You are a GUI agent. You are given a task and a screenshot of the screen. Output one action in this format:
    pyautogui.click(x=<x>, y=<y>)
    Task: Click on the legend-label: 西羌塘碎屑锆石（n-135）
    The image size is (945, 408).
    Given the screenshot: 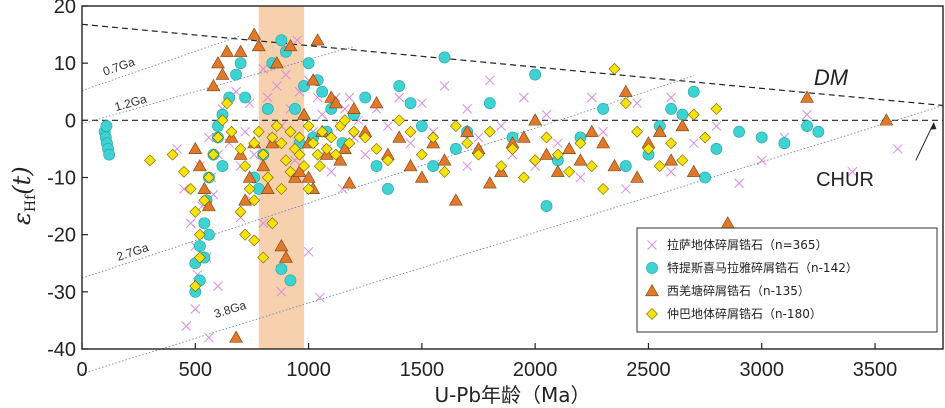 What is the action you would take?
    pyautogui.click(x=738, y=290)
    